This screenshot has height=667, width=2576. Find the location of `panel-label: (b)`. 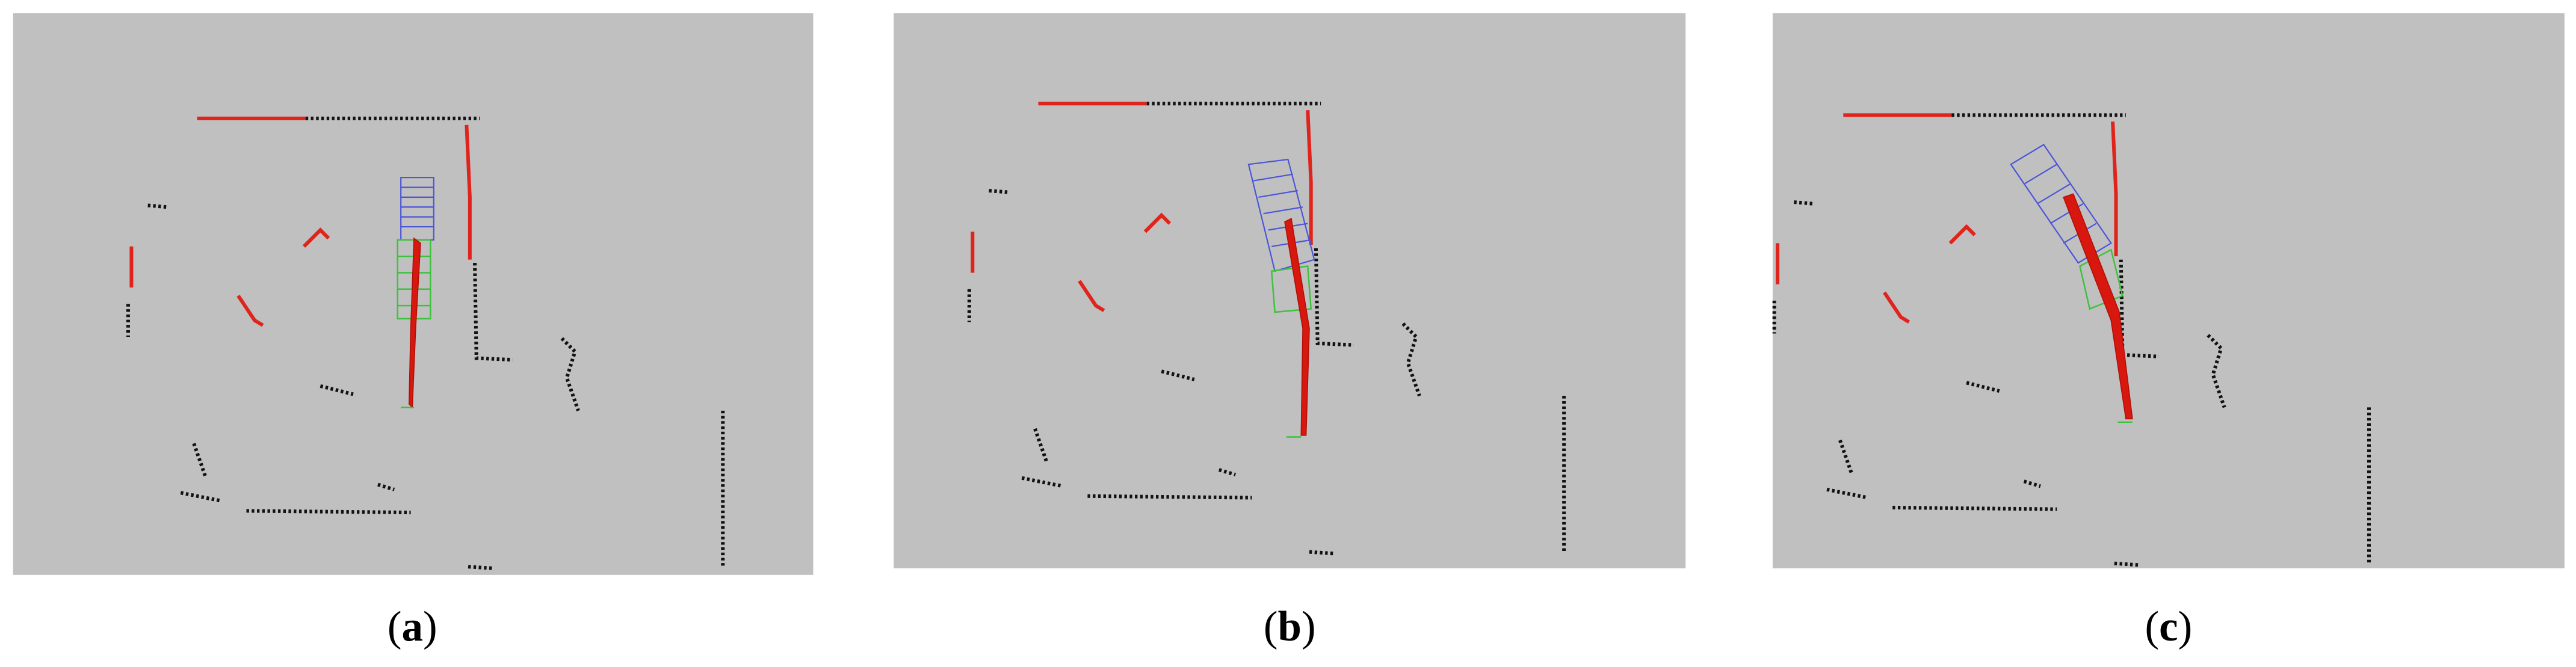

panel-label: (b) is located at coordinates (1290, 626).